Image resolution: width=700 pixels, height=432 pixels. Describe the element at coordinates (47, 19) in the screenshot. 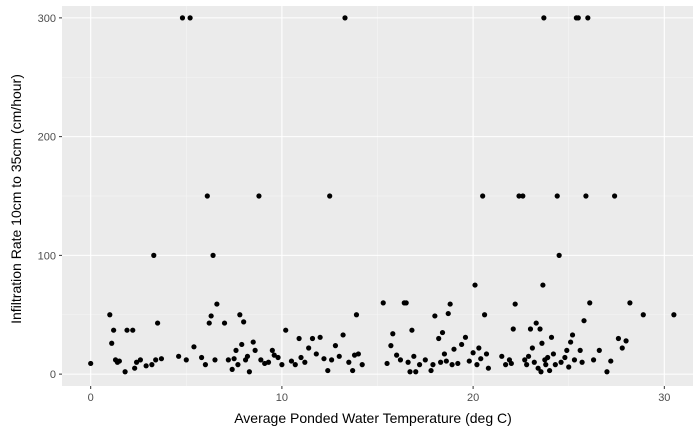

I see `y-tick-label: 300` at that location.